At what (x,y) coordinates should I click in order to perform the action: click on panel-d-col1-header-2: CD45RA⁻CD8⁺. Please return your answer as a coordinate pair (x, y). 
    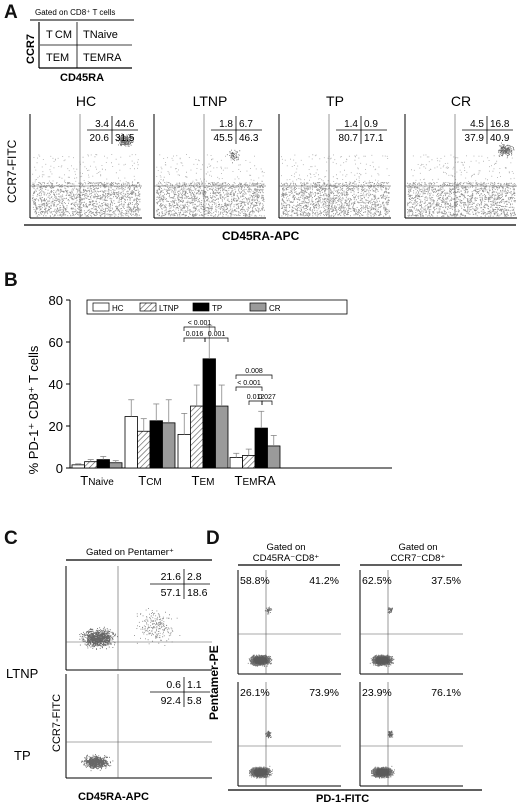
    Looking at the image, I should click on (286, 558).